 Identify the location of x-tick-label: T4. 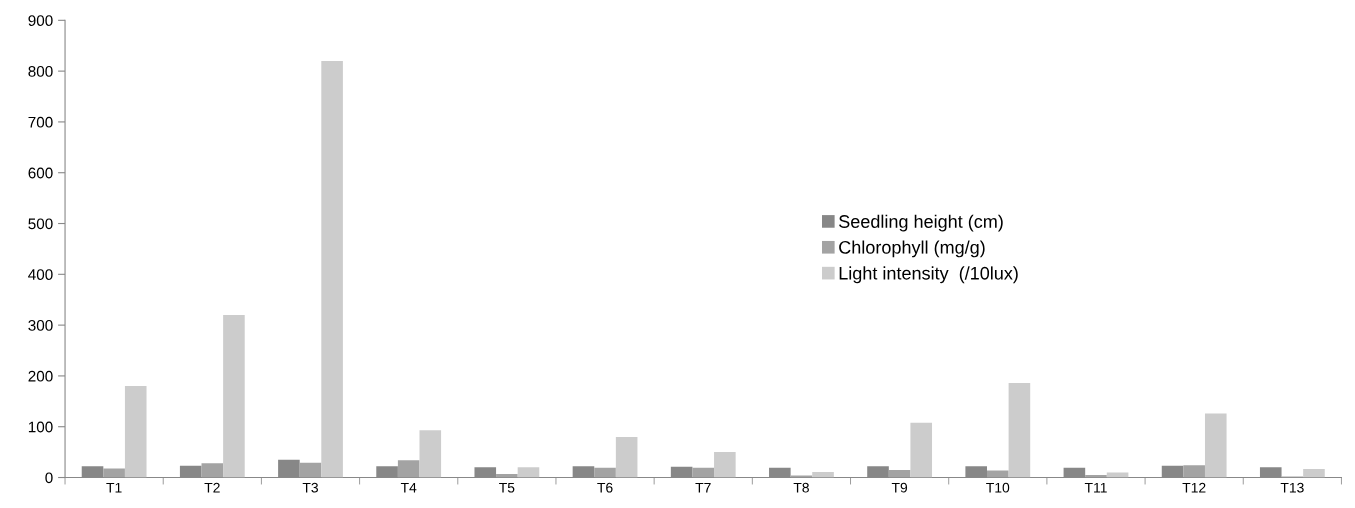
(408, 487).